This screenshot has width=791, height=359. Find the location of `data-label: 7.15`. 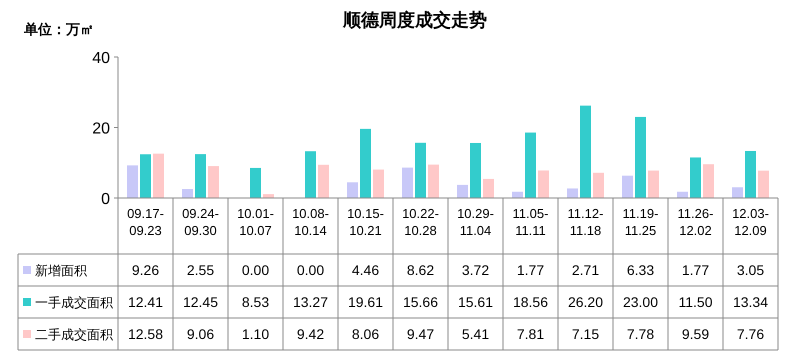

data-label: 7.15 is located at coordinates (586, 334).